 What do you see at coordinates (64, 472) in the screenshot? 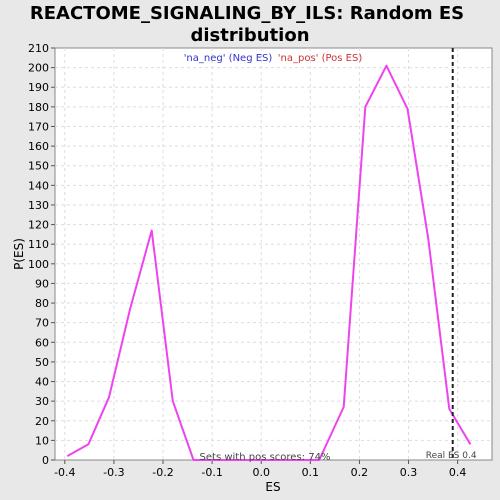
I see `x-tick-label: -0.4` at bounding box center [64, 472].